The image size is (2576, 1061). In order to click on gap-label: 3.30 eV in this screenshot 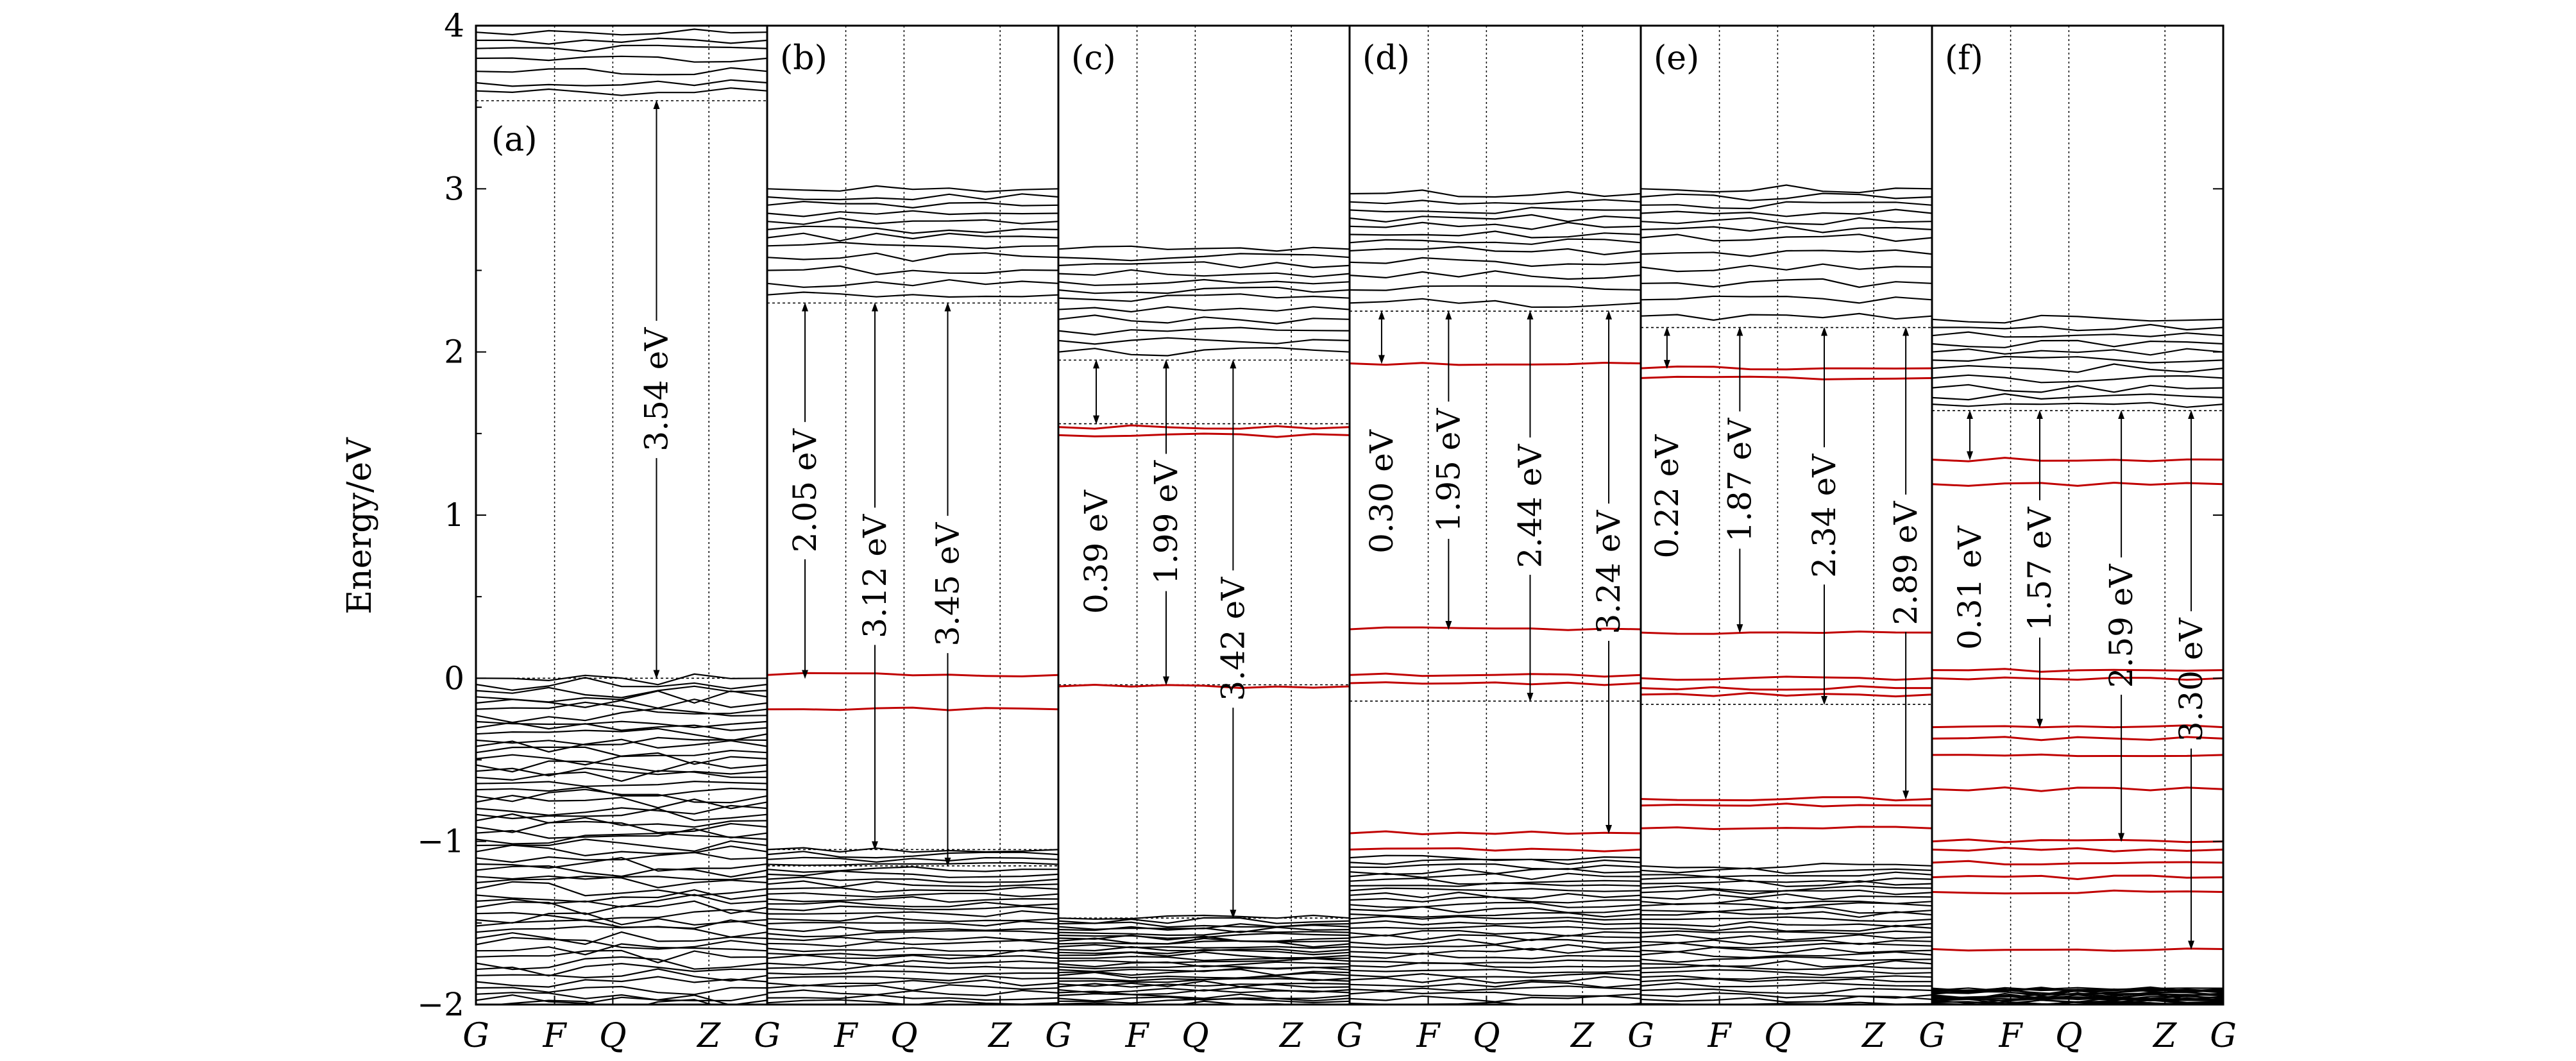, I will do `click(2191, 680)`.